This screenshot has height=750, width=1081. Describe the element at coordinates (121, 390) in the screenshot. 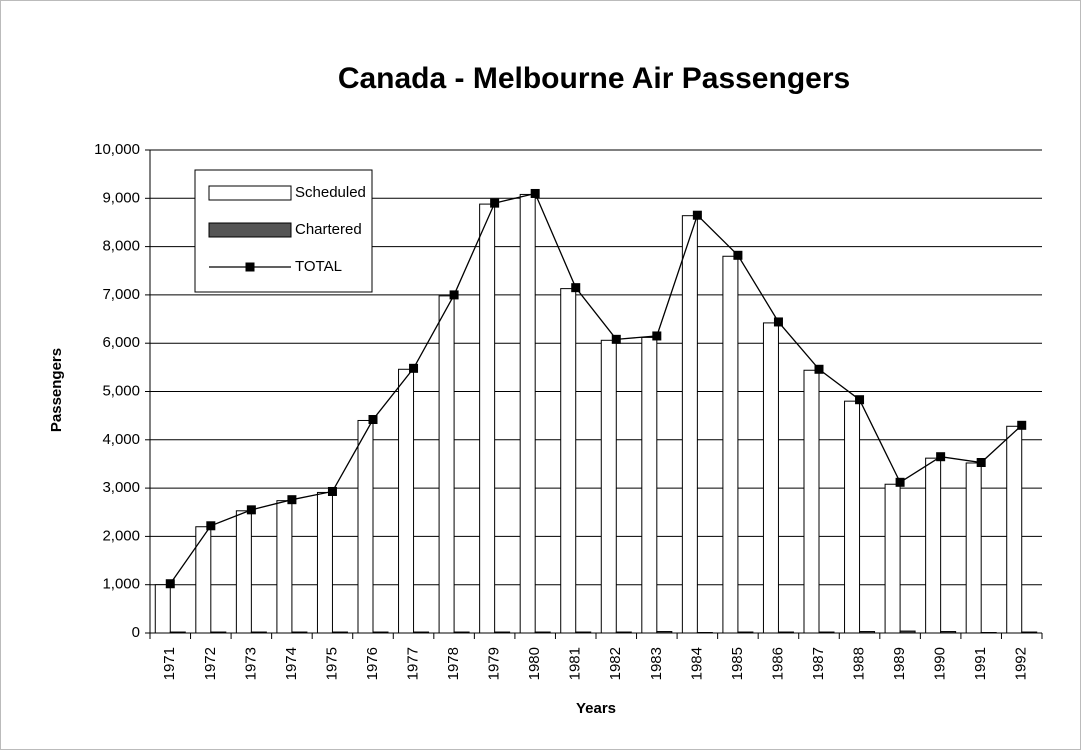

I see `y-tick-label: 5,000` at that location.